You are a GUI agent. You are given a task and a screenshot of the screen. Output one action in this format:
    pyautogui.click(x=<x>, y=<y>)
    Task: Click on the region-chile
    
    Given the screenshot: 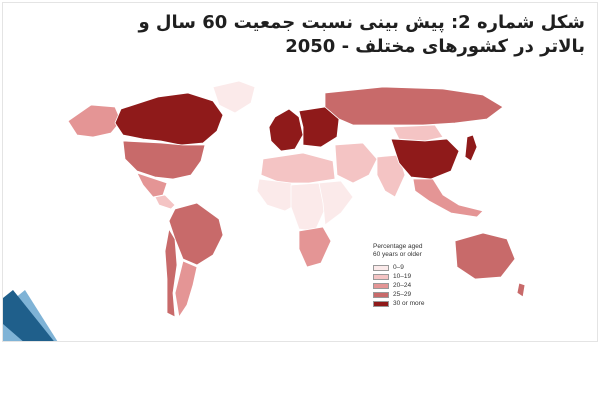 What is the action you would take?
    pyautogui.click(x=171, y=272)
    